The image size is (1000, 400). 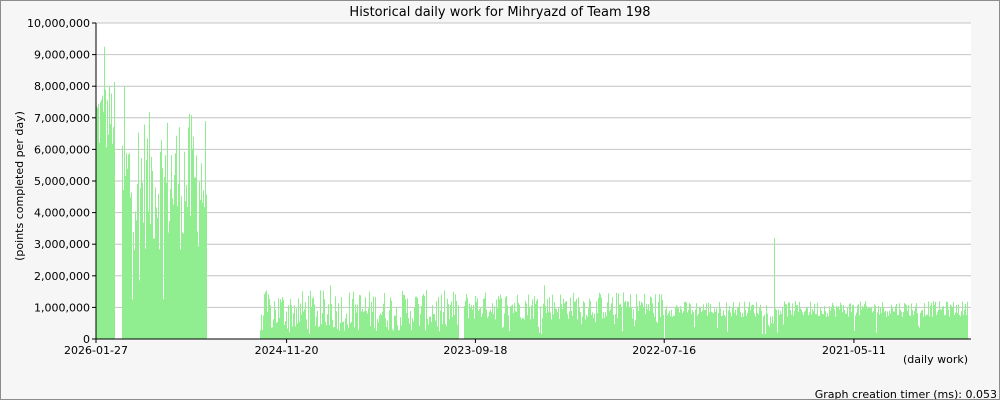 What do you see at coordinates (62, 86) in the screenshot?
I see `y-tick-label: 8,000,000` at bounding box center [62, 86].